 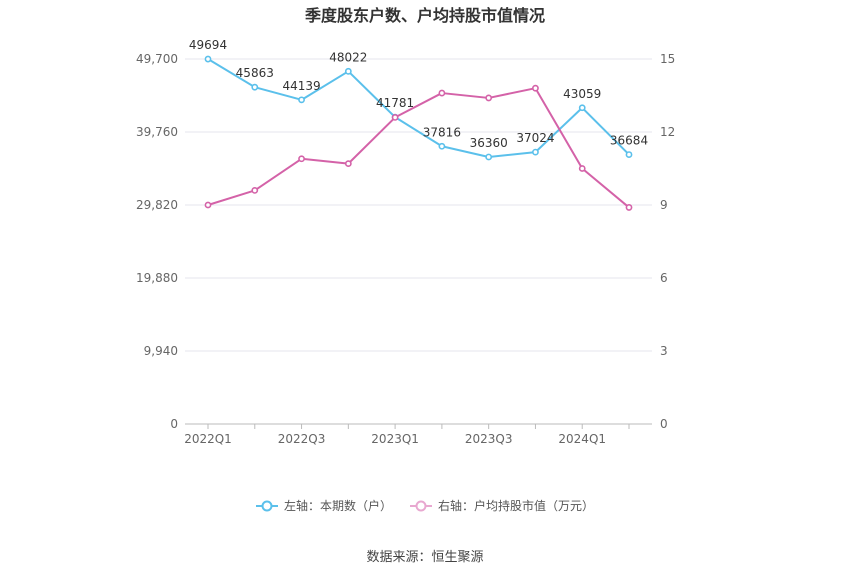 I want to click on data-label: 45863, so click(x=255, y=73).